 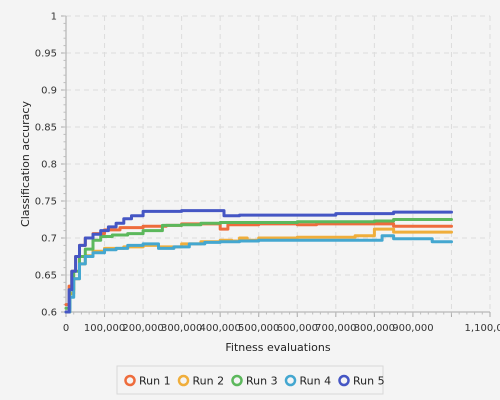 What do you see at coordinates (374, 328) in the screenshot?
I see `x-tick-label: 800,000` at bounding box center [374, 328].